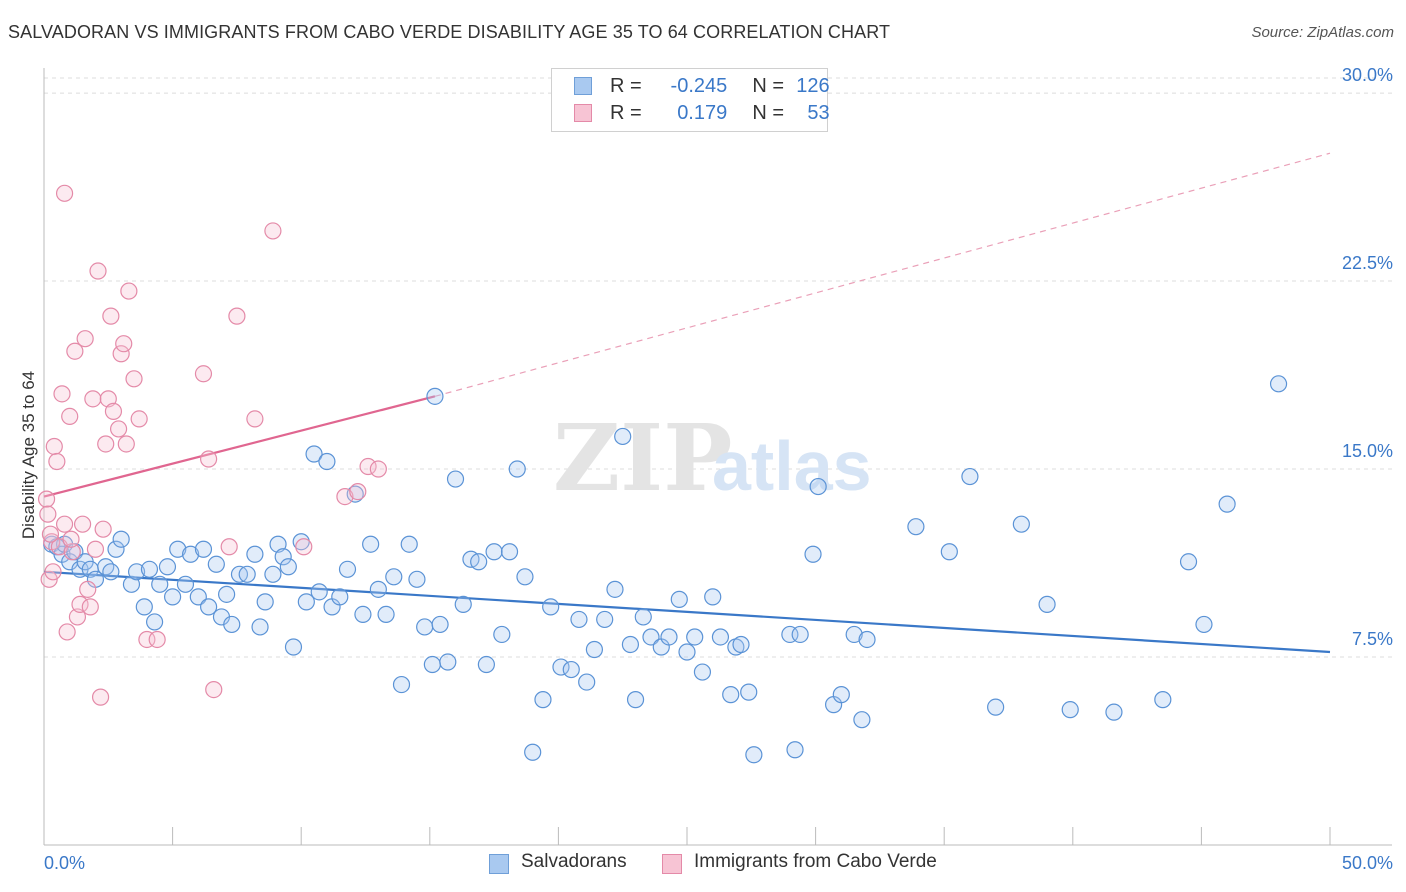  Describe the element at coordinates (1367, 75) in the screenshot. I see `y-tick-label: 30.0%` at that location.